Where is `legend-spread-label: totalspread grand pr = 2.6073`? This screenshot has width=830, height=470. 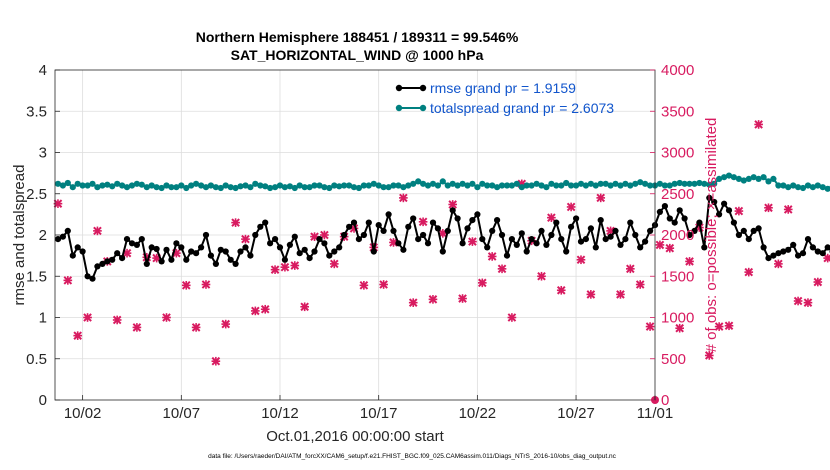 legend-spread-label: totalspread grand pr = 2.6073 is located at coordinates (522, 108).